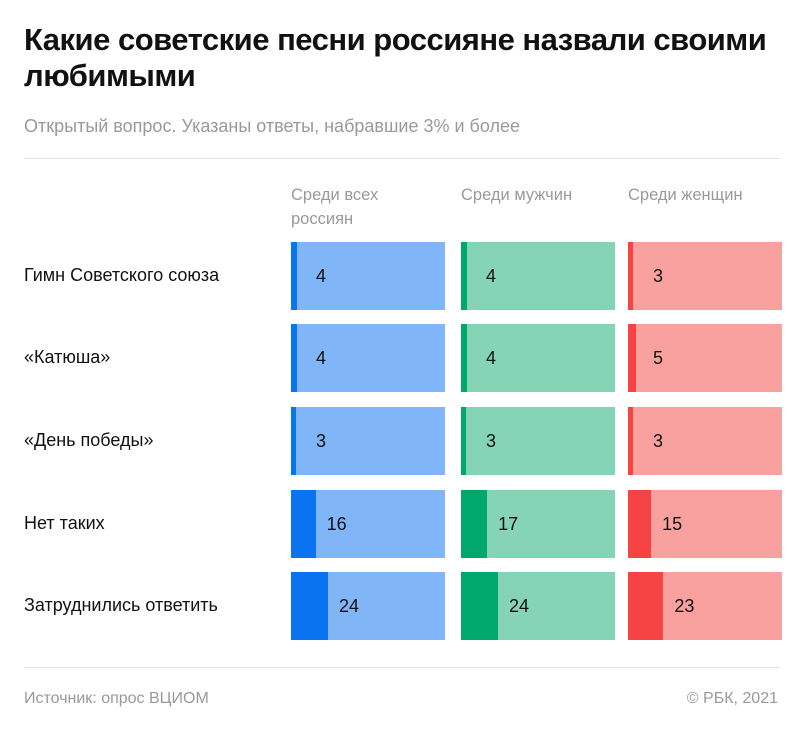 The width and height of the screenshot is (800, 741). Describe the element at coordinates (508, 524) in the screenshot. I see `data-label: 17` at that location.